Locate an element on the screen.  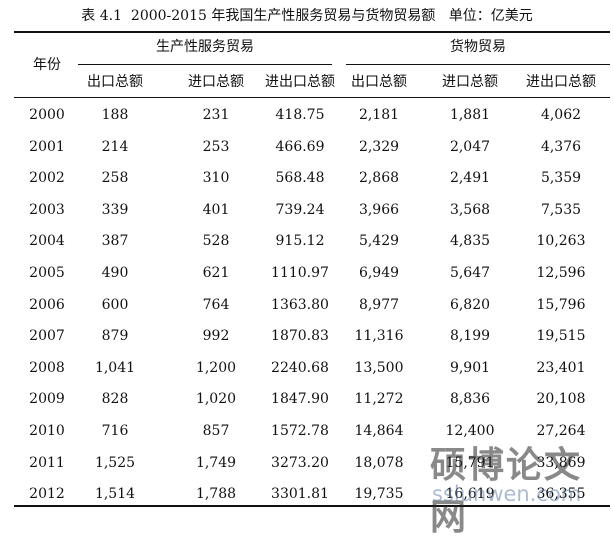
column-header-6: 进出口总额 is located at coordinates (561, 82).